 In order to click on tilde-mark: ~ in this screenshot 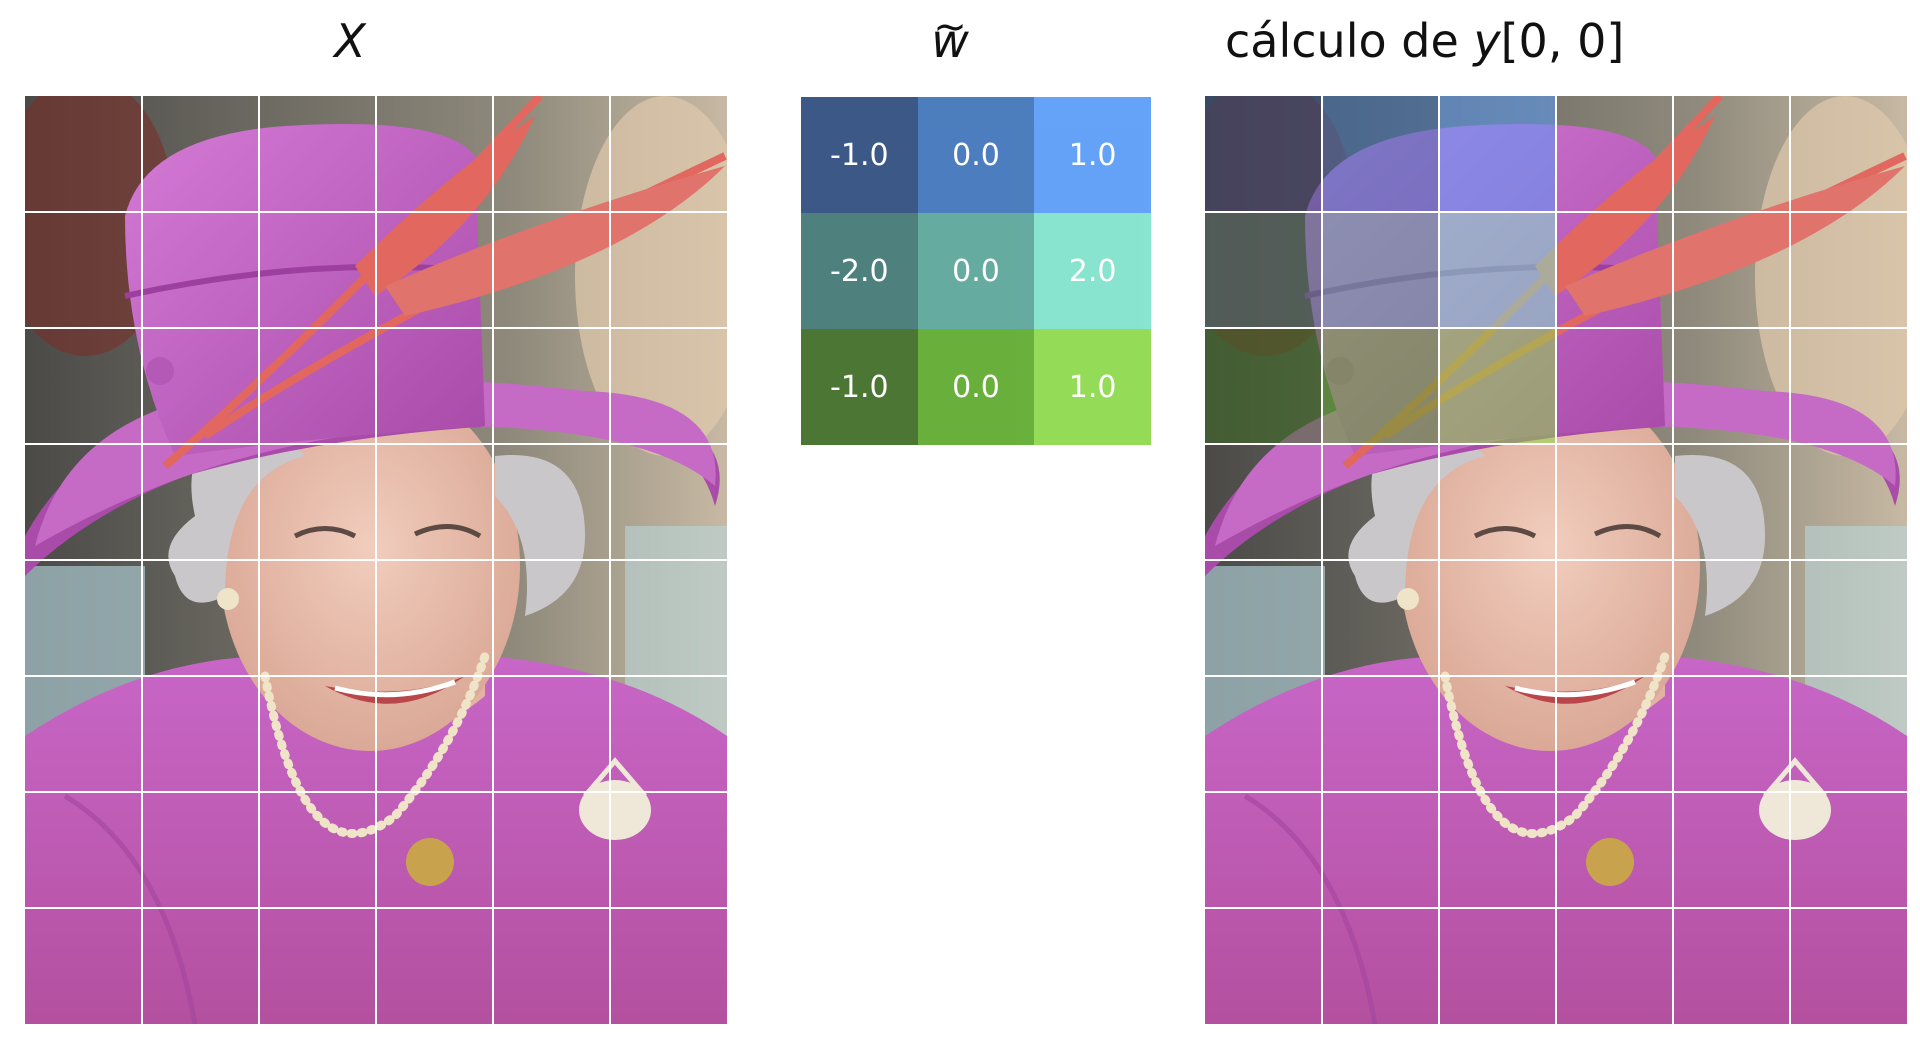, I will do `click(950, 27)`.